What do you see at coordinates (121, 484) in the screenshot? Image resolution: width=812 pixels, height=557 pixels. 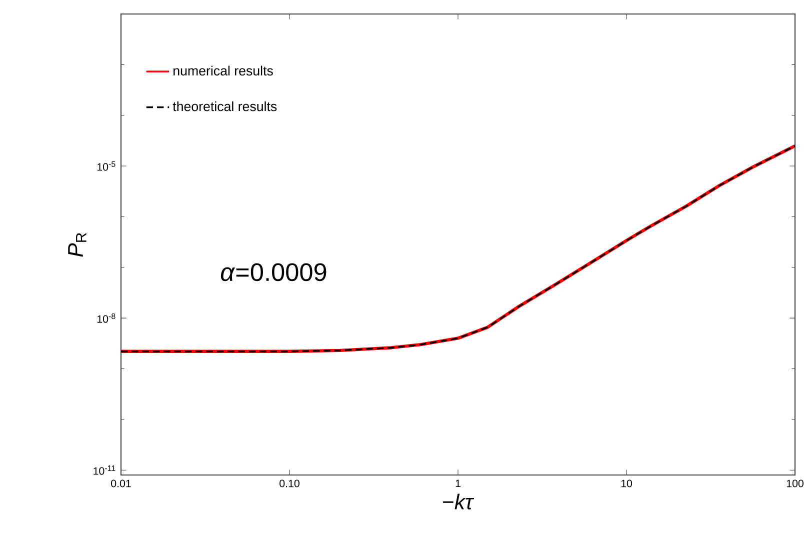 I see `x-tick-label: 0.01` at bounding box center [121, 484].